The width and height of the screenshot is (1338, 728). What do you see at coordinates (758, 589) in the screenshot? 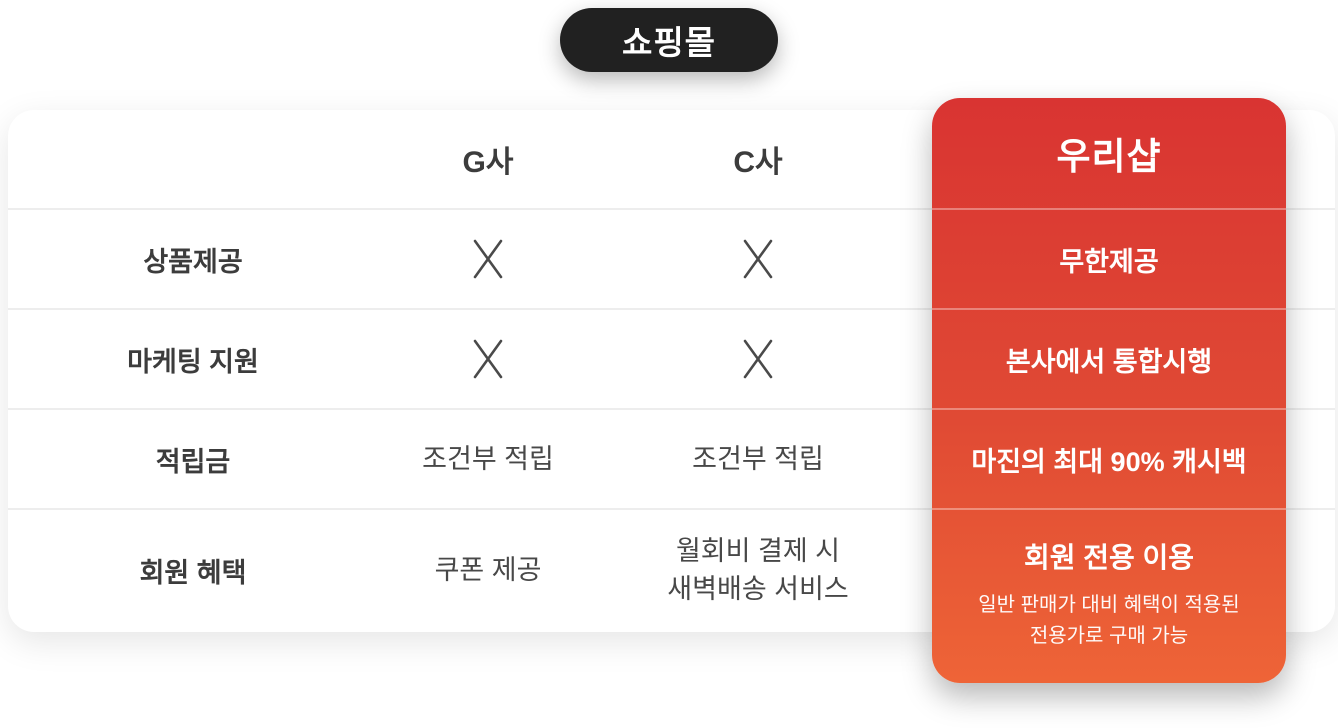
I see `c-value-line2: 새벽배송 서비스` at bounding box center [758, 589].